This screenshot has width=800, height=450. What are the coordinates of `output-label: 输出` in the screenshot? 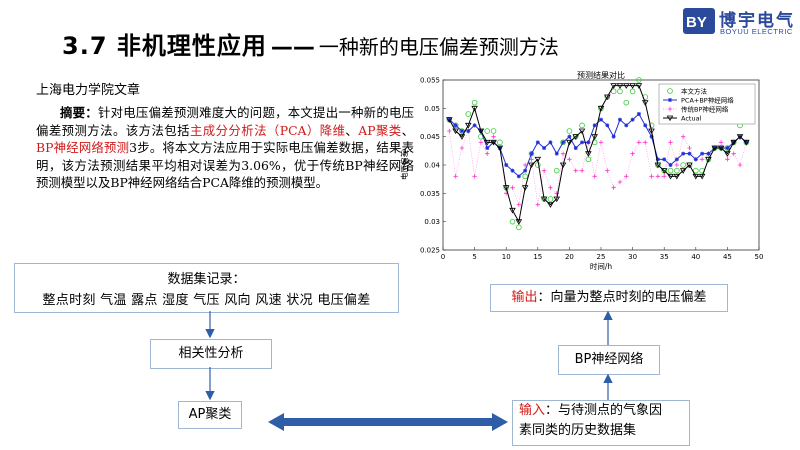 It's located at (524, 297).